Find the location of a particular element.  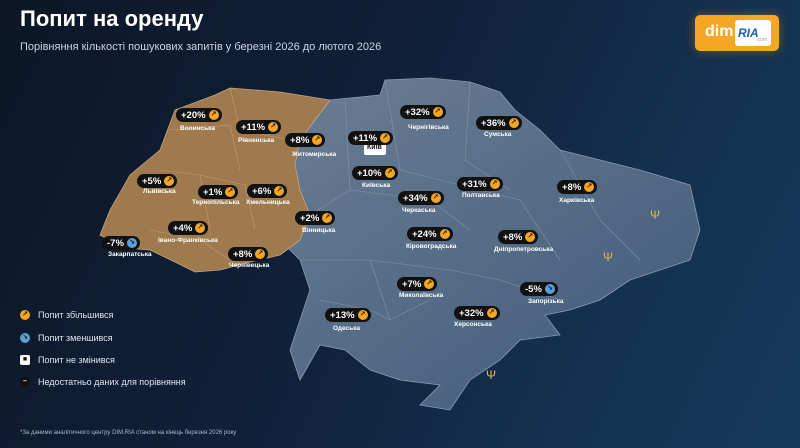

region-change-value: +7% is located at coordinates (412, 284).